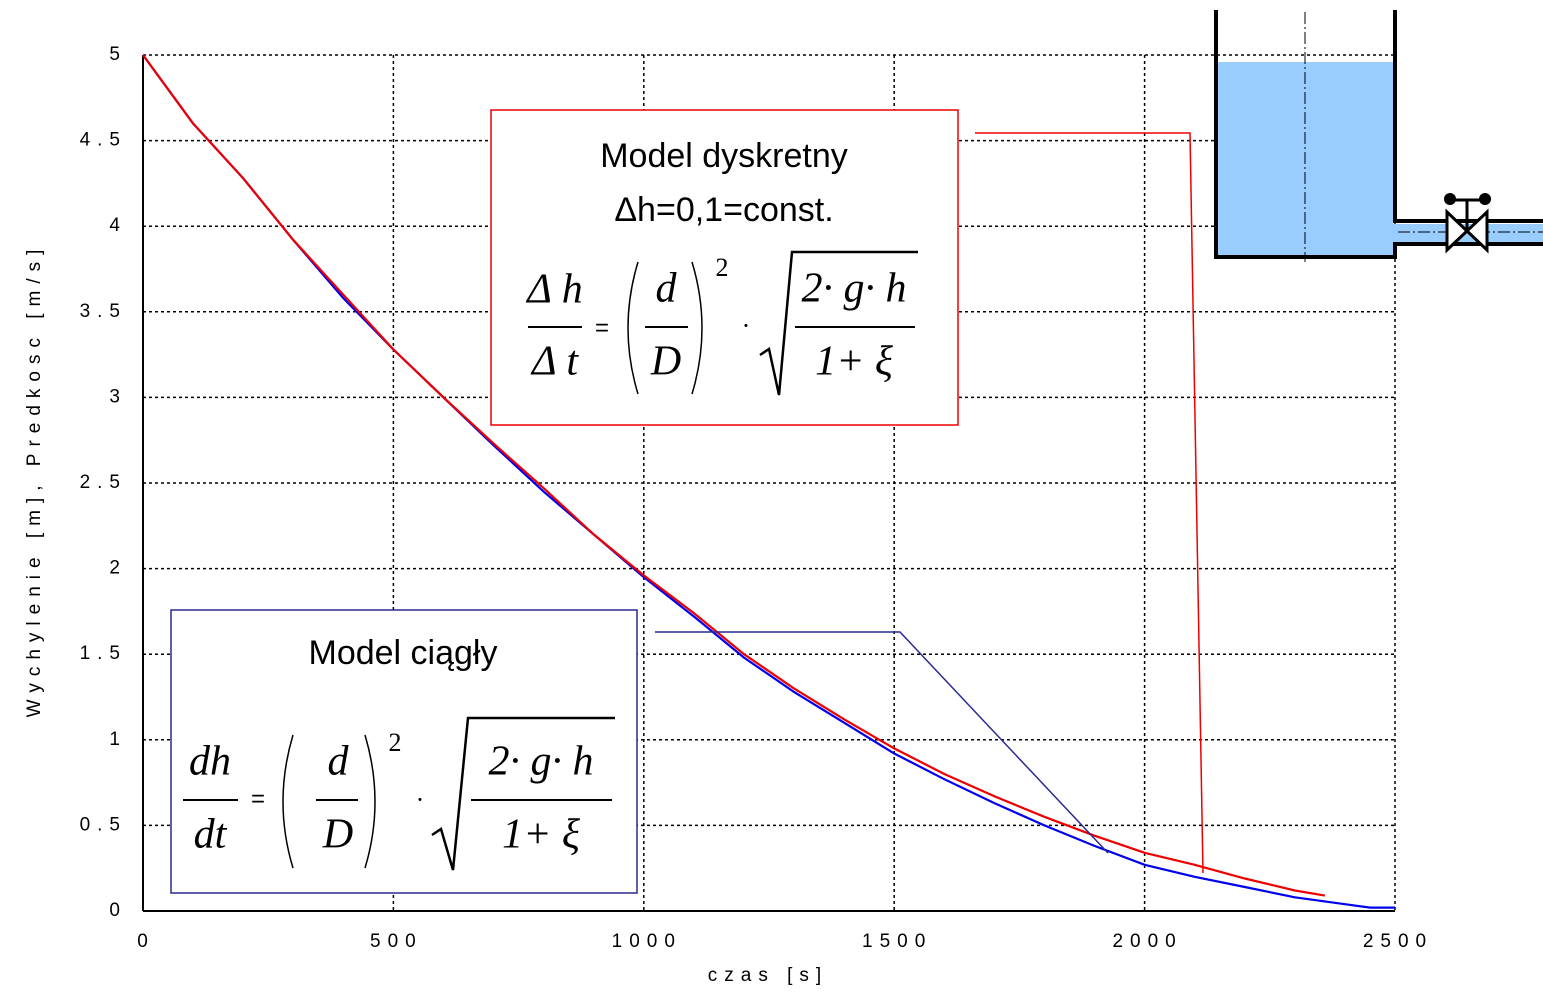  I want to click on subtitle: Δh=0,1=const., so click(723, 210).